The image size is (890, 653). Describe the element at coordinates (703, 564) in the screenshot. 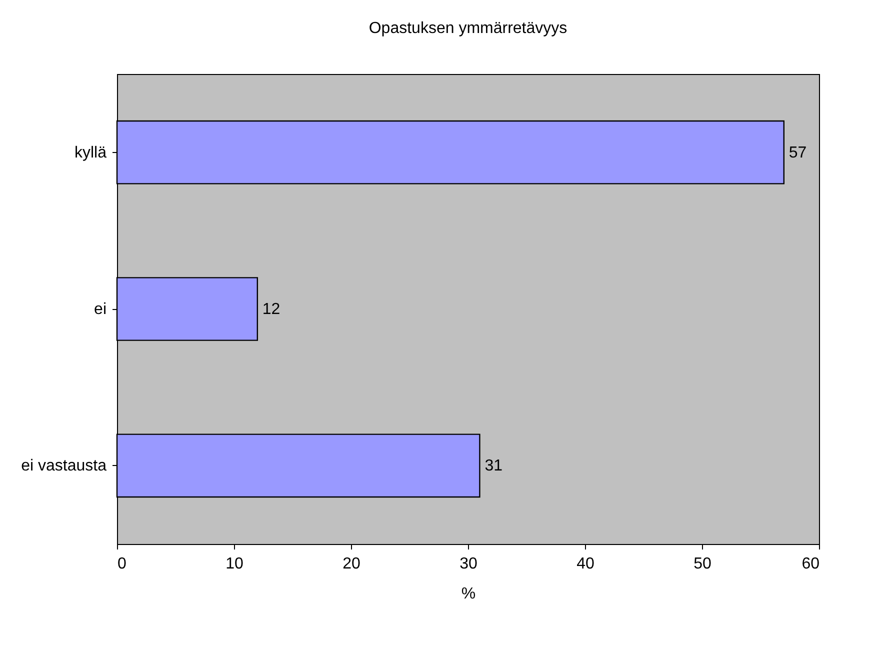

I see `x-tick-label: 50` at that location.